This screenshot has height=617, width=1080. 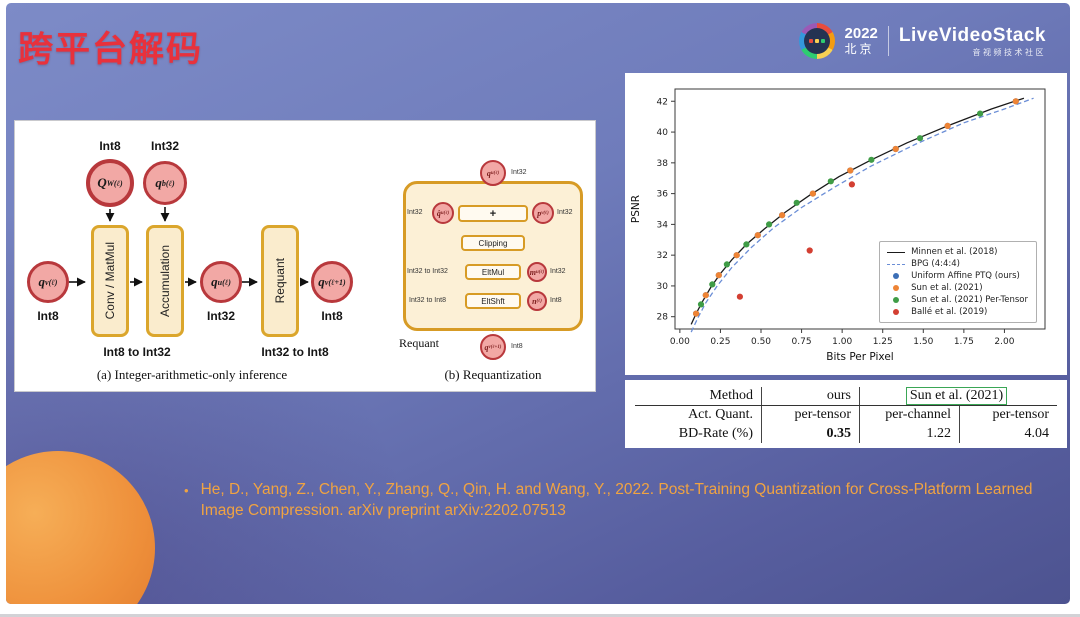 What do you see at coordinates (810, 434) in the screenshot?
I see `cell-ours-bd-rate: 0.35` at bounding box center [810, 434].